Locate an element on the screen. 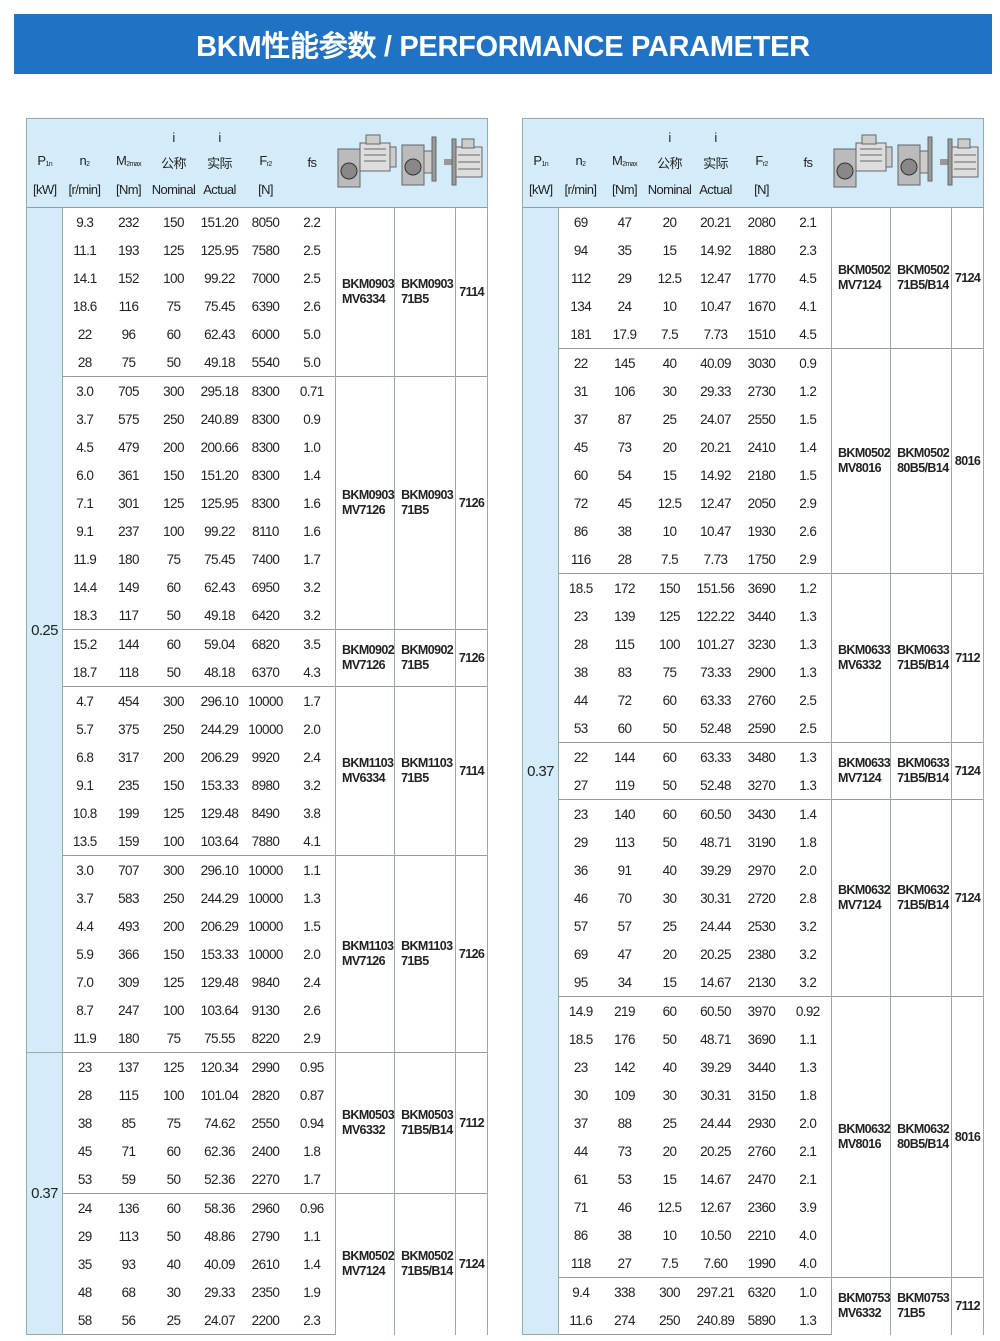 The width and height of the screenshot is (1000, 1341). header-subscript: 2max is located at coordinates (629, 164).